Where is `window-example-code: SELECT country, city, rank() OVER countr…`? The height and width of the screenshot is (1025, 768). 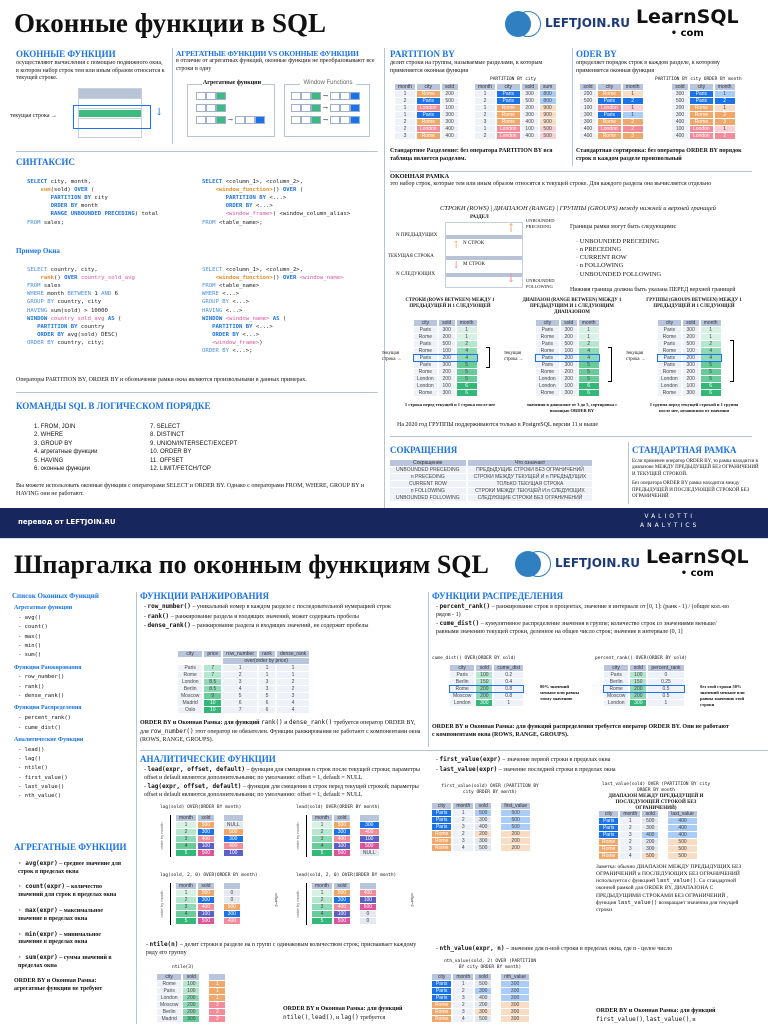 window-example-code: SELECT country, city, rank() OVER countr… is located at coordinates (81, 306).